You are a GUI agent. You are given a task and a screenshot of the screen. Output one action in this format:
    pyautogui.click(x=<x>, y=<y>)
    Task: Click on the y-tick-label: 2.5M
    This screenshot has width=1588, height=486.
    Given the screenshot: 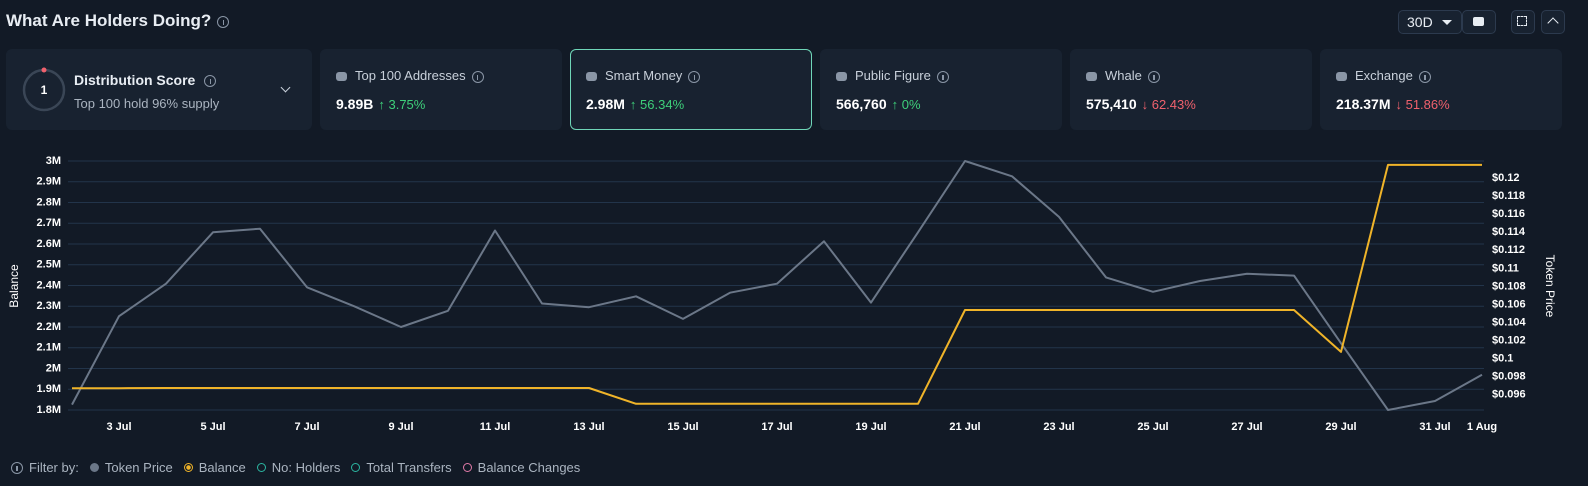 What is the action you would take?
    pyautogui.click(x=49, y=265)
    